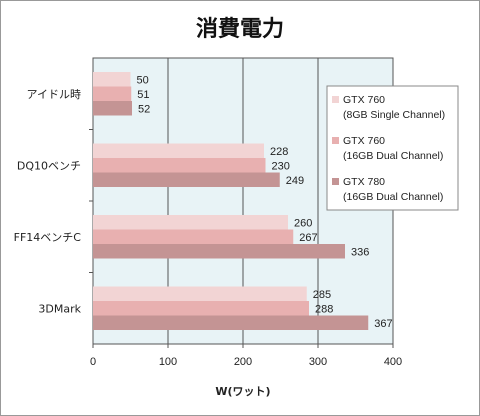  Describe the element at coordinates (383, 324) in the screenshot. I see `data-label: 367` at that location.